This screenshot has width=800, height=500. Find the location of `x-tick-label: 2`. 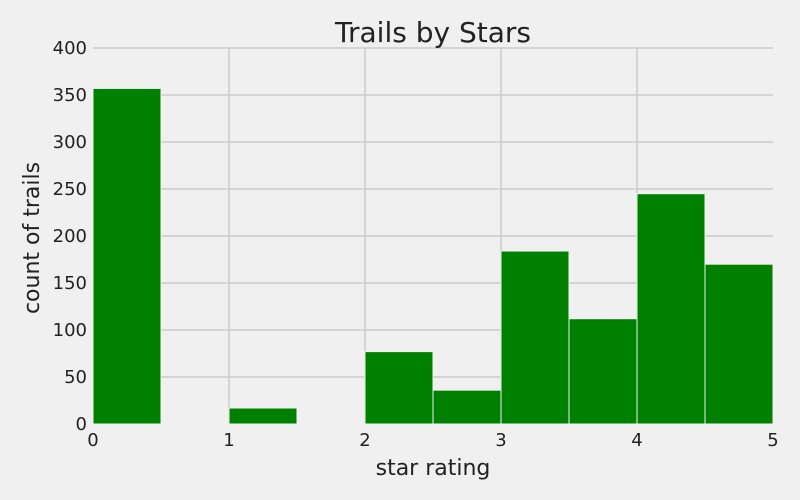

x-tick-label: 2 is located at coordinates (364, 440).